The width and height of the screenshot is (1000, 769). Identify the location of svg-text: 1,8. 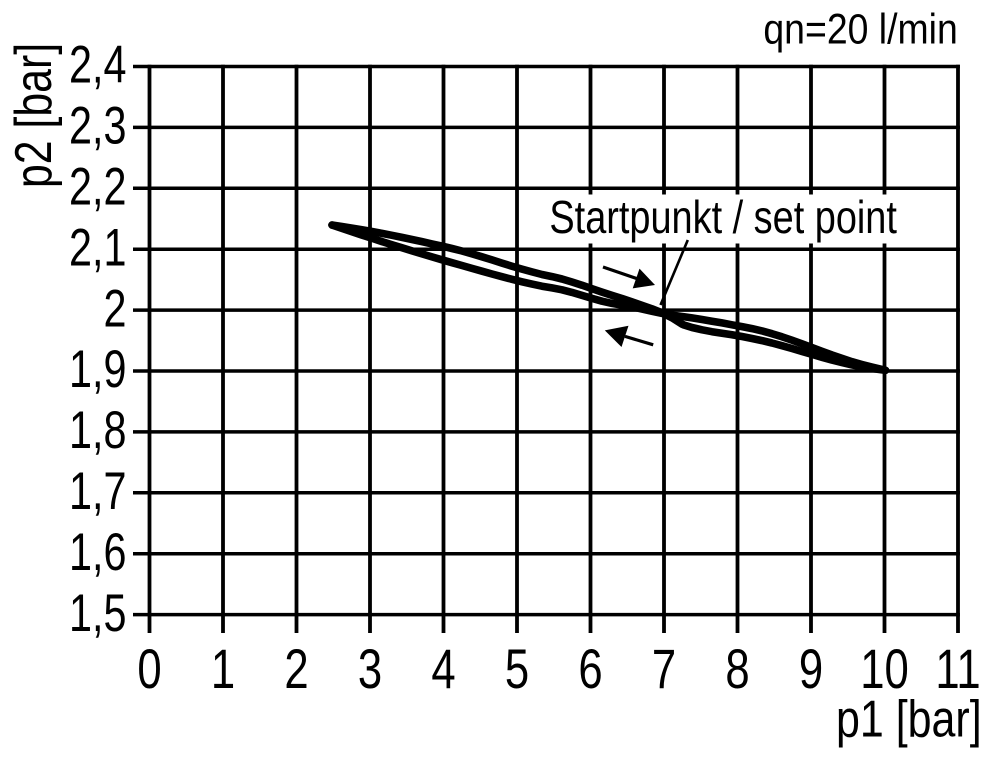
(97, 430).